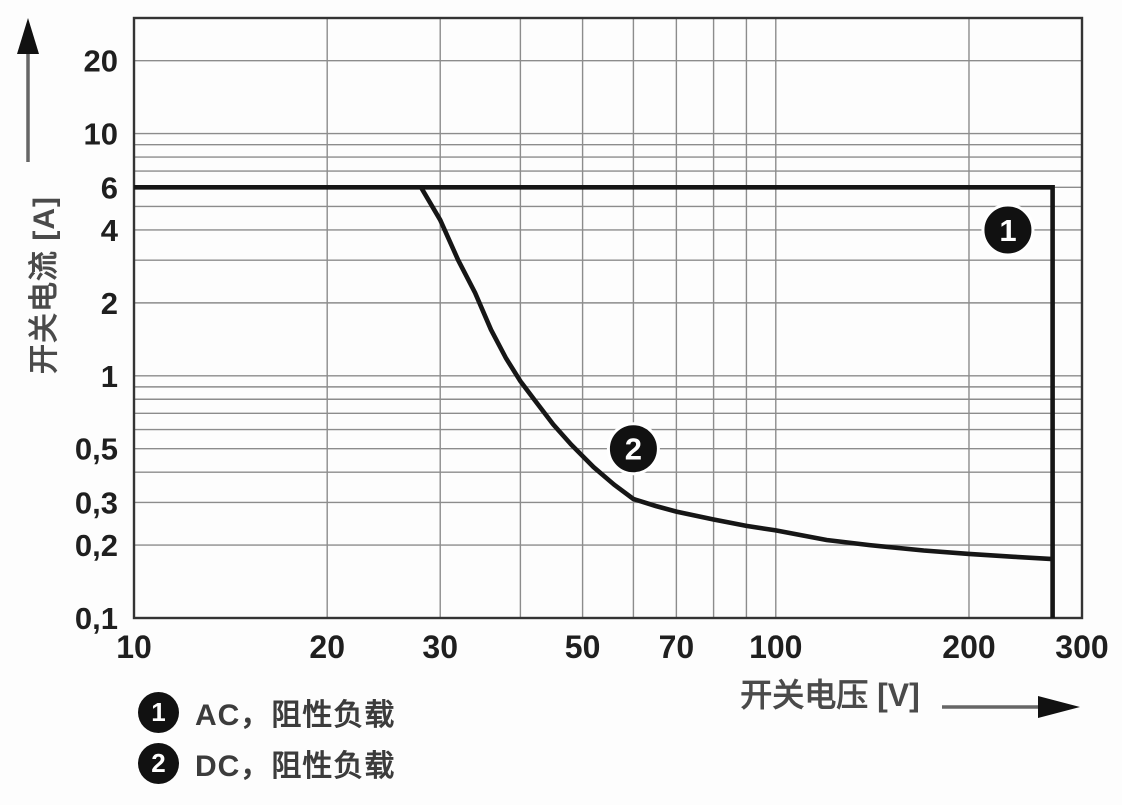 The height and width of the screenshot is (805, 1122). Describe the element at coordinates (158, 712) in the screenshot. I see `legend-badge-1-icon: 1` at that location.